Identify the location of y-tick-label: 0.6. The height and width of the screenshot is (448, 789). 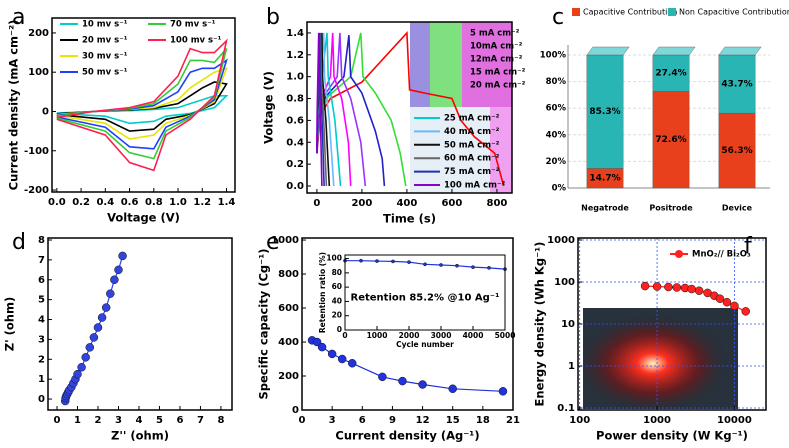
(295, 120).